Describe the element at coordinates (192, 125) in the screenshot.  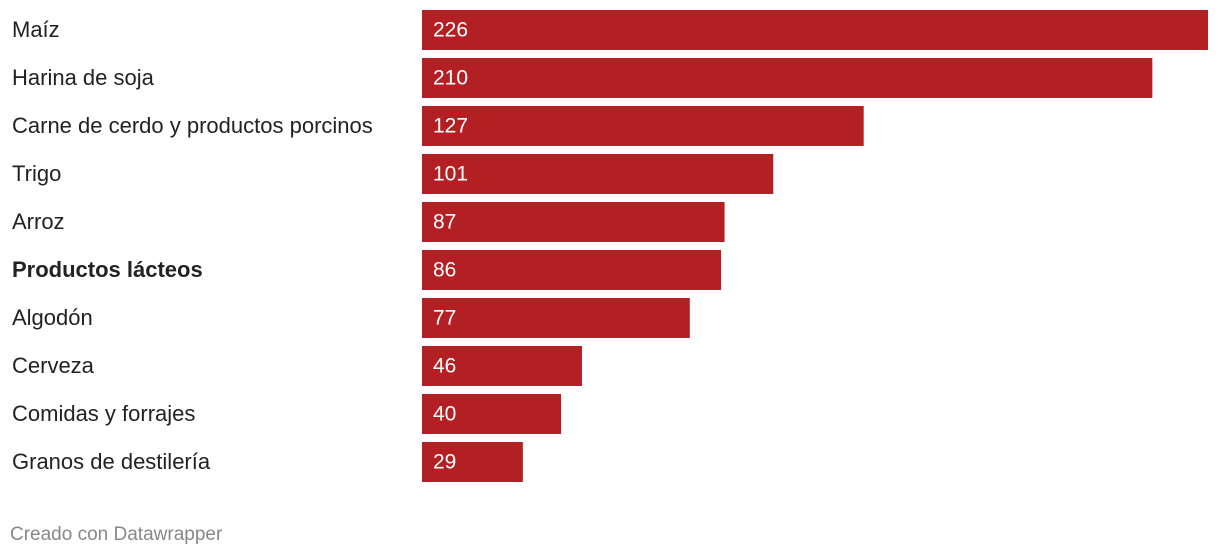
I see `category-label: Carne de cerdo y productos porcinos` at that location.